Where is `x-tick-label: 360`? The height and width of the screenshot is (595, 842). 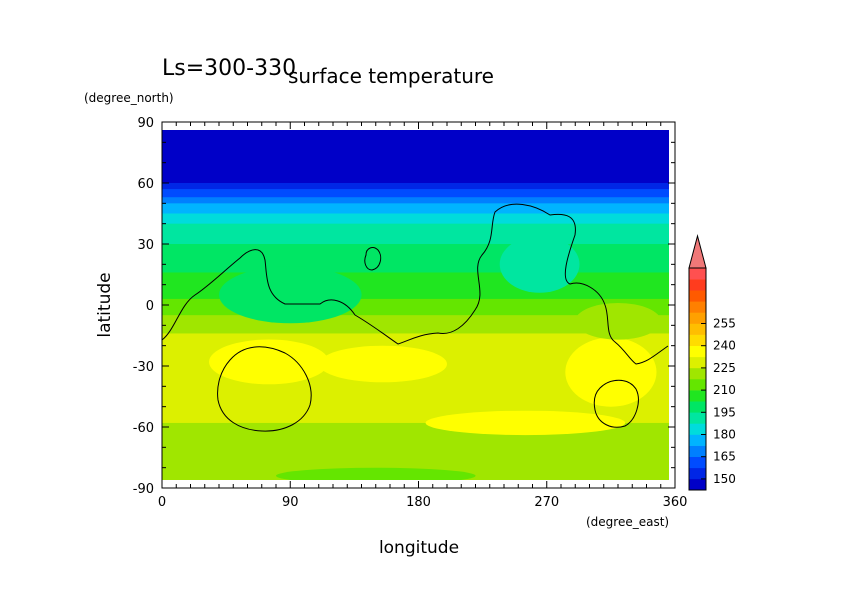
x-tick-label: 360 is located at coordinates (675, 502).